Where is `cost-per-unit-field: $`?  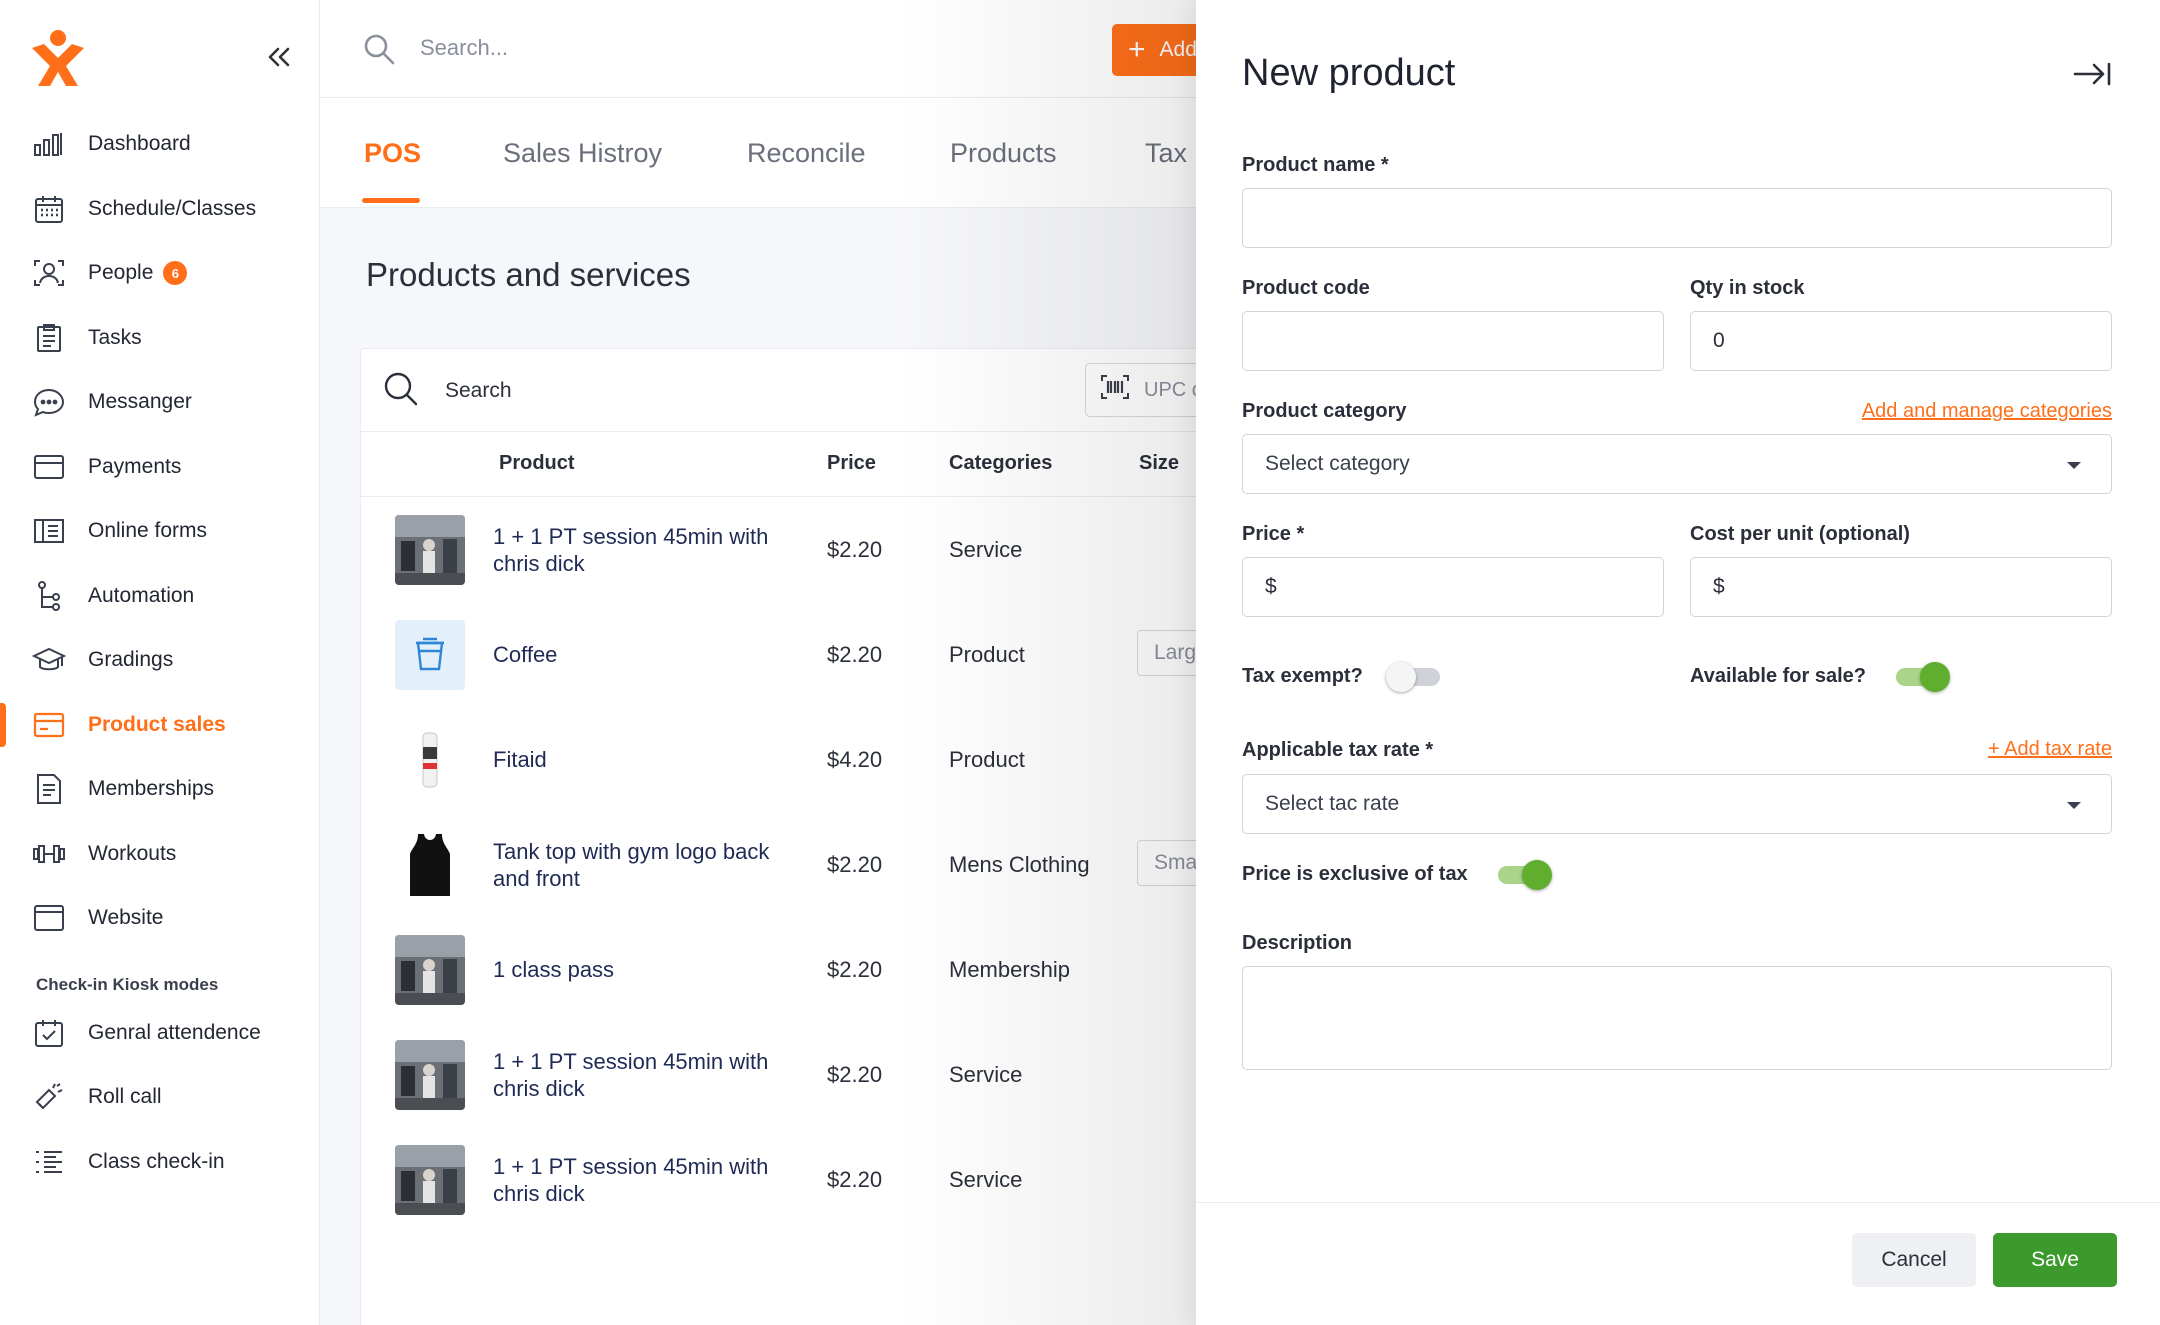 cost-per-unit-field: $ is located at coordinates (1901, 587).